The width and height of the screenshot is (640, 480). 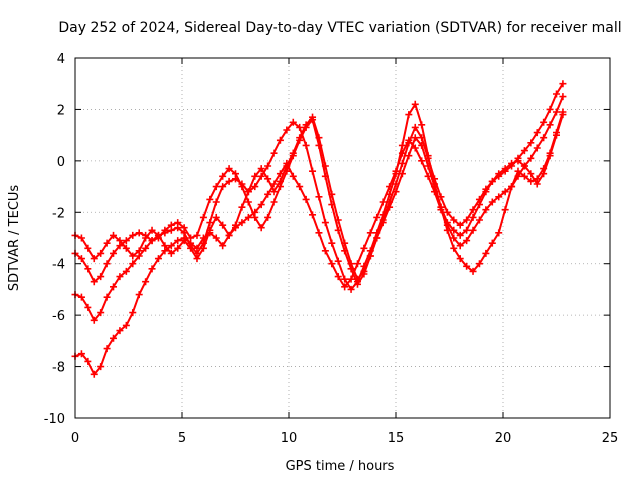 I want to click on x-axis-label: GPS time / hours, so click(x=340, y=466).